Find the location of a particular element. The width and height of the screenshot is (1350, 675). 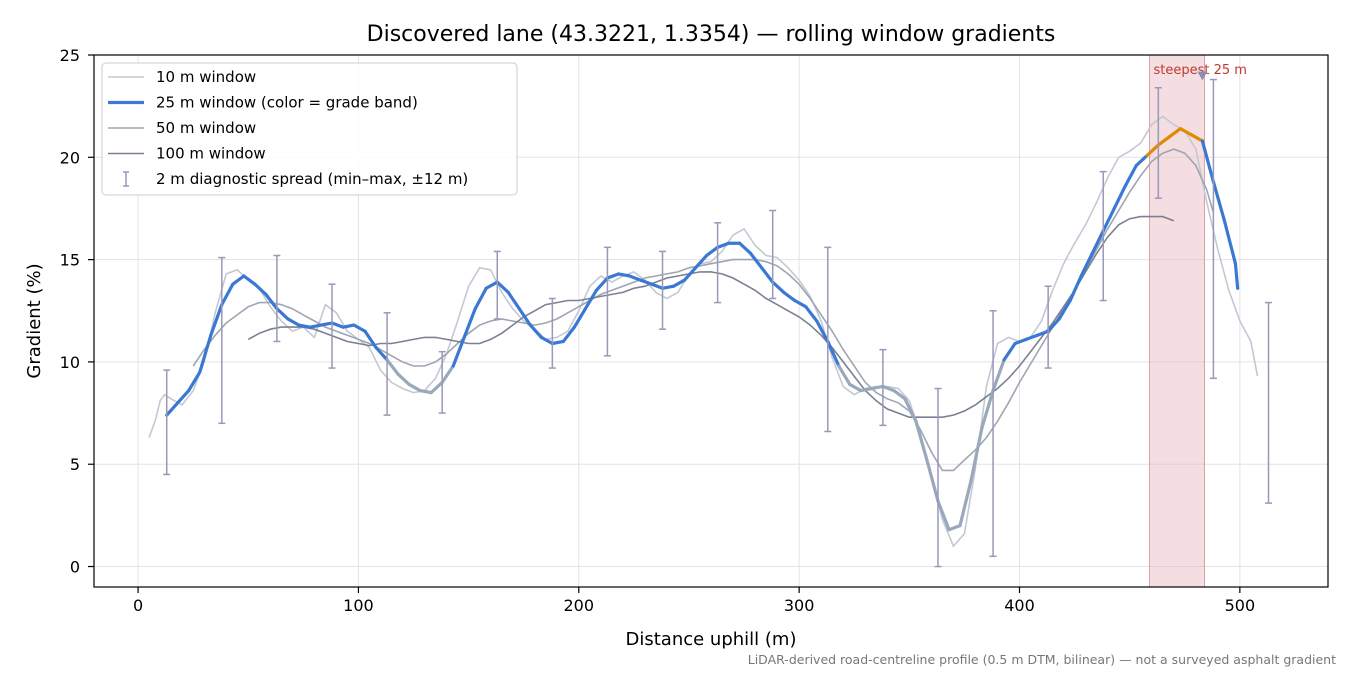

y-tick-label: 15 is located at coordinates (70, 260).